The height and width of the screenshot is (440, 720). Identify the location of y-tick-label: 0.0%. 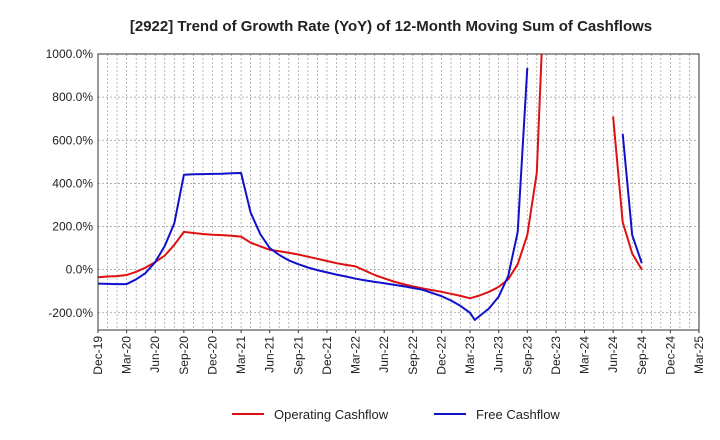
(80, 270).